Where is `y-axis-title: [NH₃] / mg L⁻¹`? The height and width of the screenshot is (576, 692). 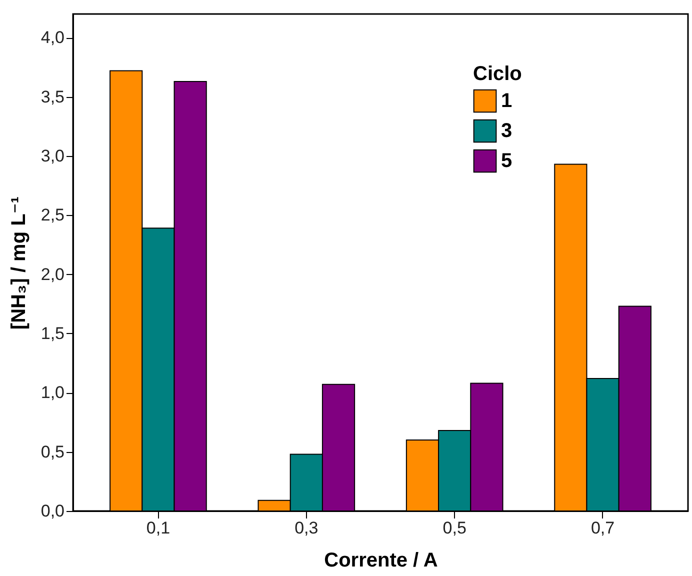
y-axis-title: [NH₃] / mg L⁻¹ is located at coordinates (19, 263).